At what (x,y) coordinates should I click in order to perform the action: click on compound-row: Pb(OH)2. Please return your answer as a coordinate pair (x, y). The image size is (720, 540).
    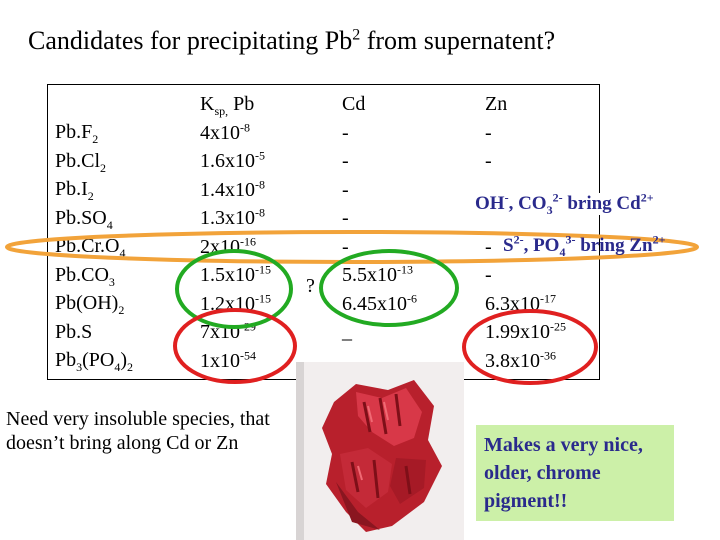
    Looking at the image, I should click on (90, 304).